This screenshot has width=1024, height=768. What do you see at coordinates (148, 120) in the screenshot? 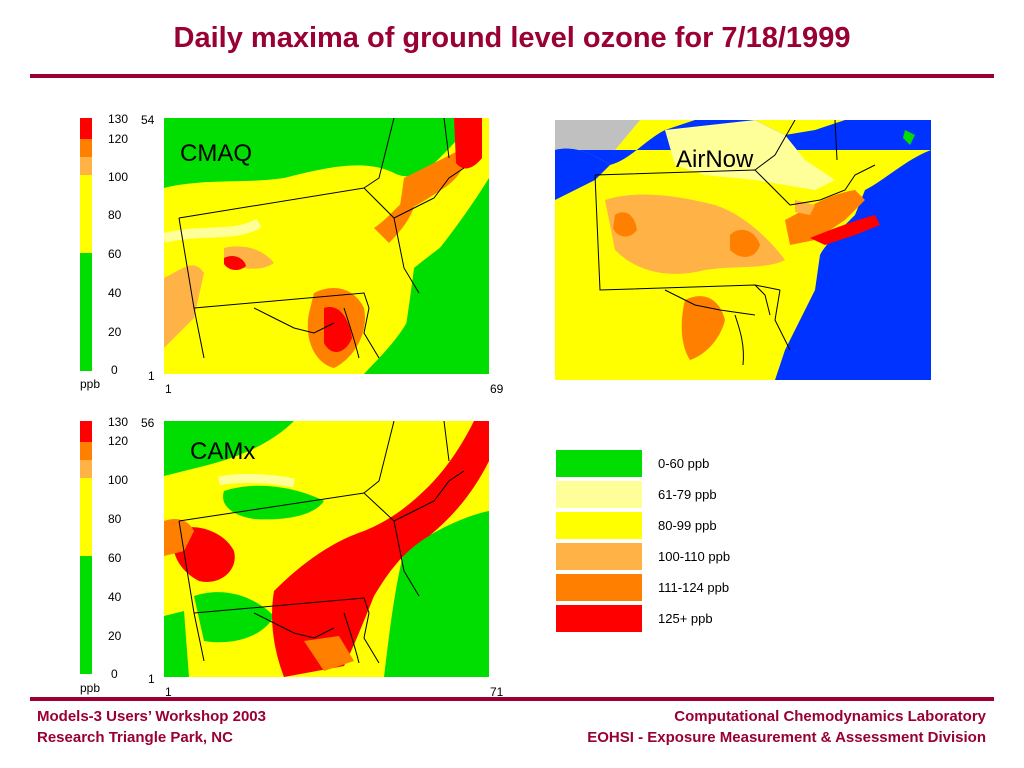
I see `cmaq-y-top: 54` at bounding box center [148, 120].